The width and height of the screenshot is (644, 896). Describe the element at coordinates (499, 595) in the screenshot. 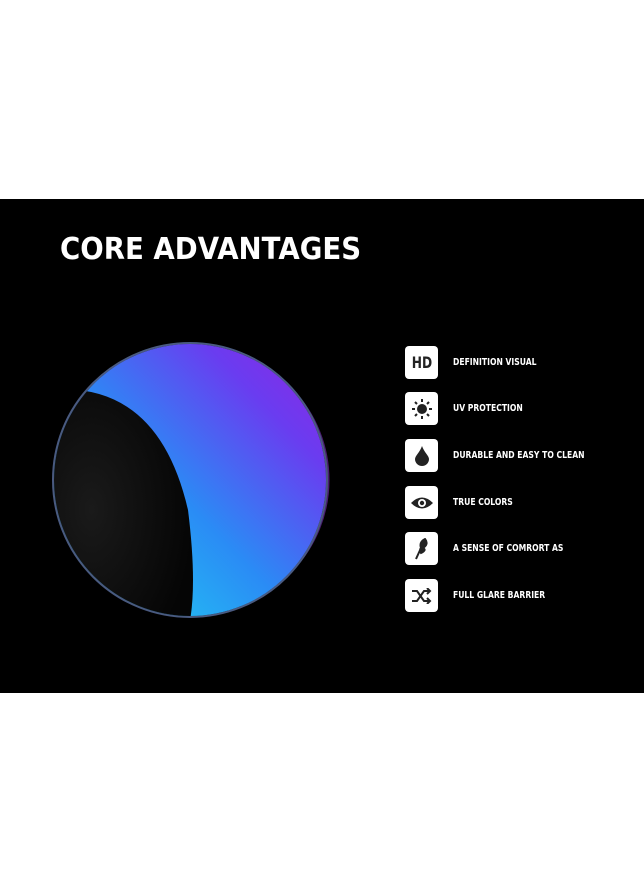

I see `feature-label: FULL GLARE BARRIER` at that location.